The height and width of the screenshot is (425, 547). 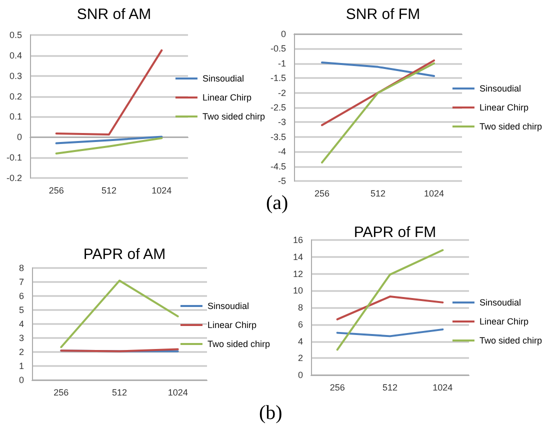 I want to click on chart-title: SNR of FM, so click(x=383, y=14).